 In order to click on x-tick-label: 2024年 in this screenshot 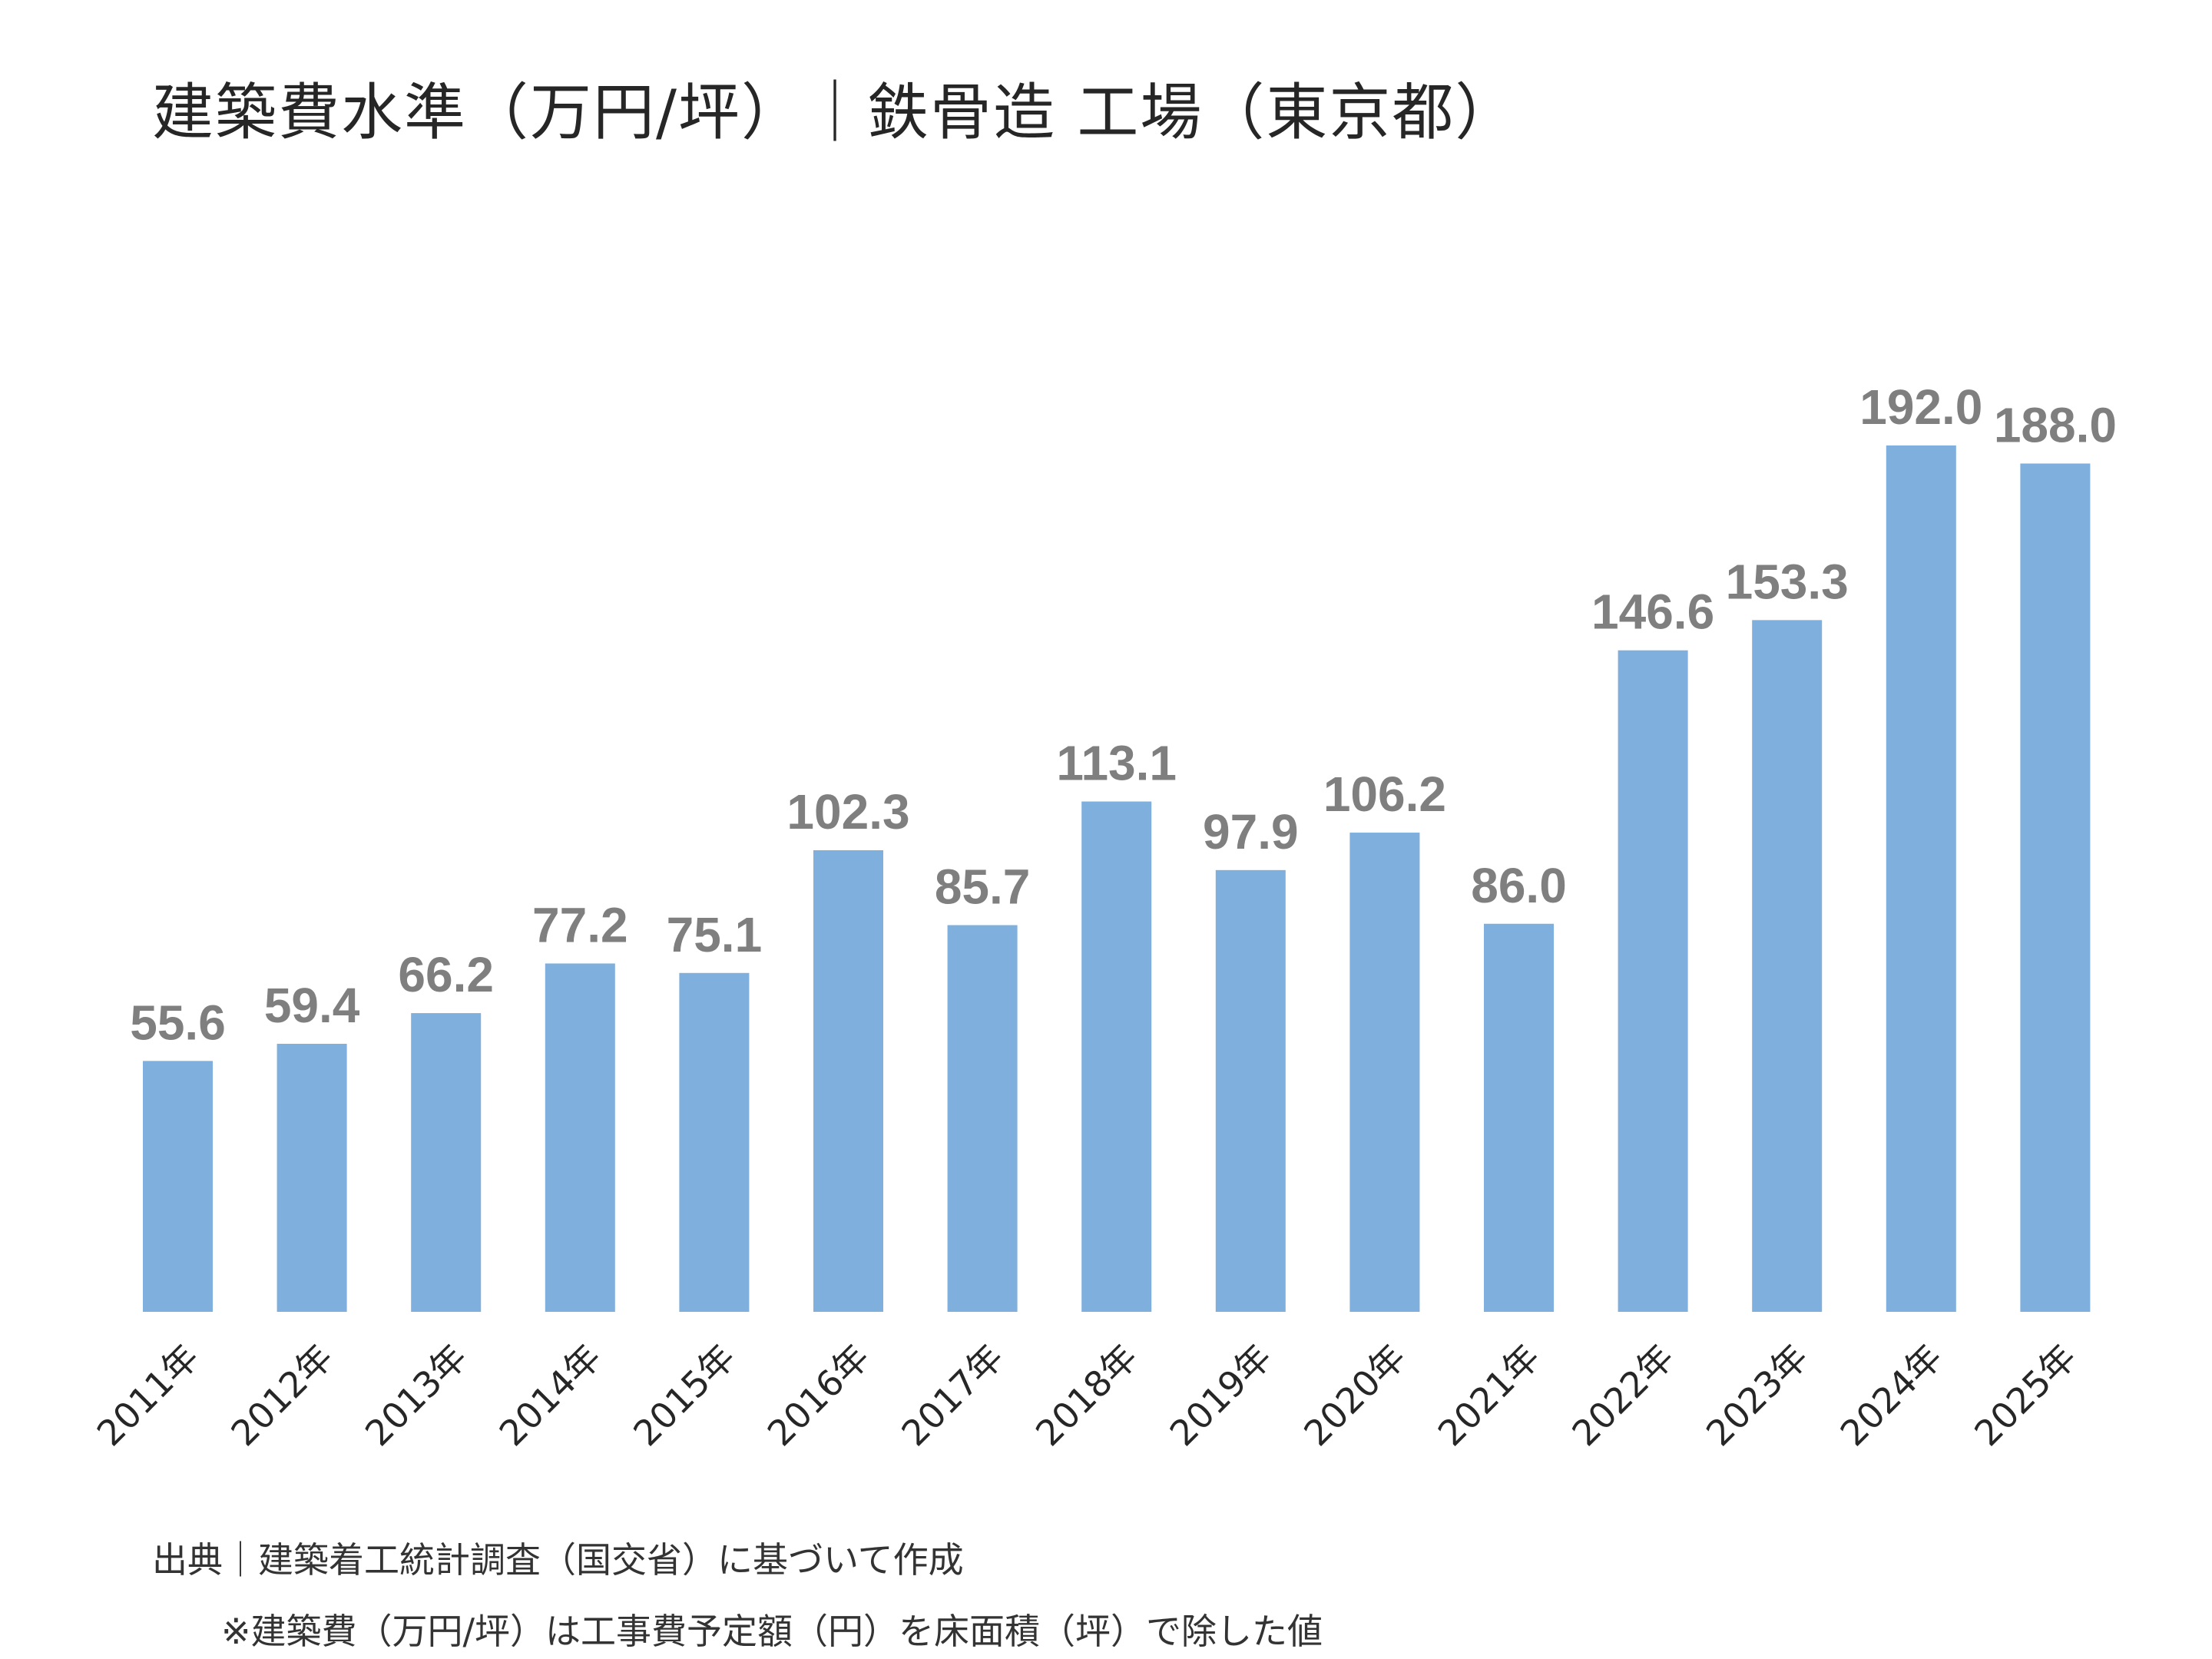, I will do `click(1892, 1395)`.